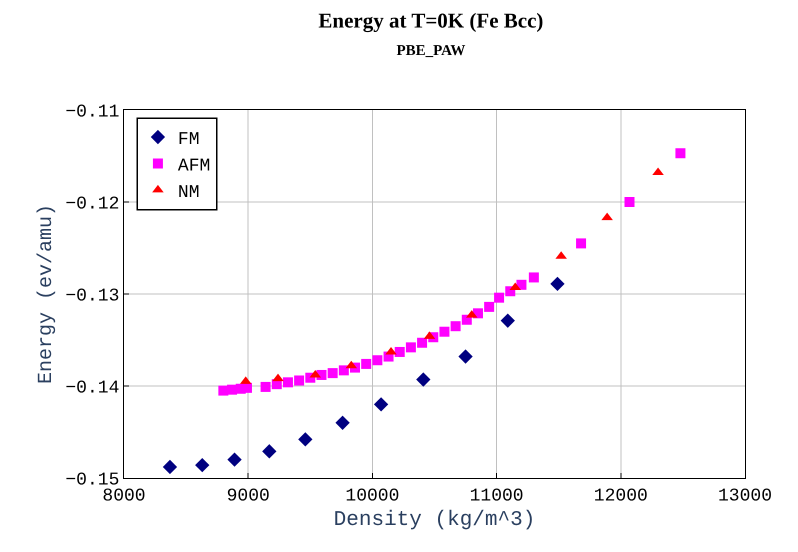  I want to click on chart-subtitle: PBE_PAW, so click(431, 50).